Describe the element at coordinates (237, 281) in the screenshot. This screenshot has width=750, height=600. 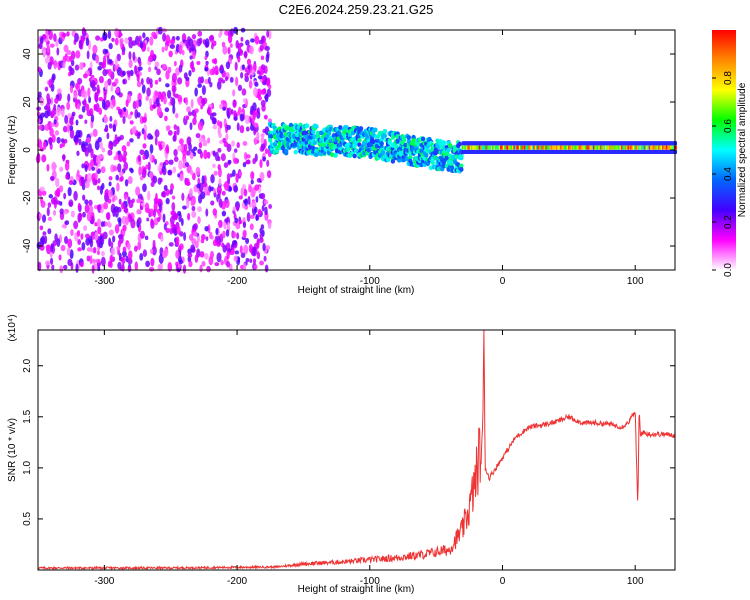
I see `spectrogram-x-tick-label: -200` at that location.